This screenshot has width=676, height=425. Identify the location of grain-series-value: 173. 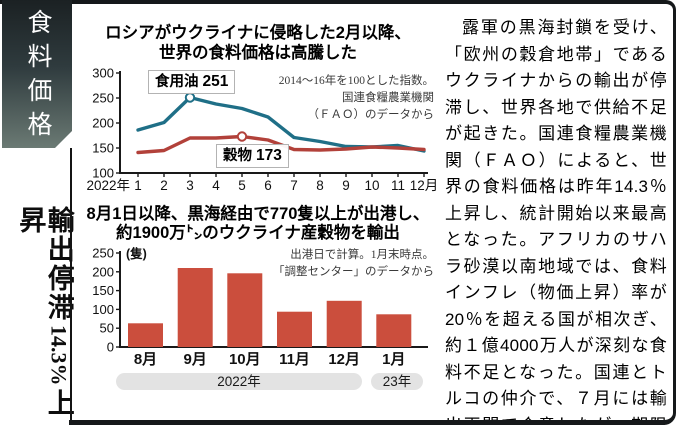
(269, 156).